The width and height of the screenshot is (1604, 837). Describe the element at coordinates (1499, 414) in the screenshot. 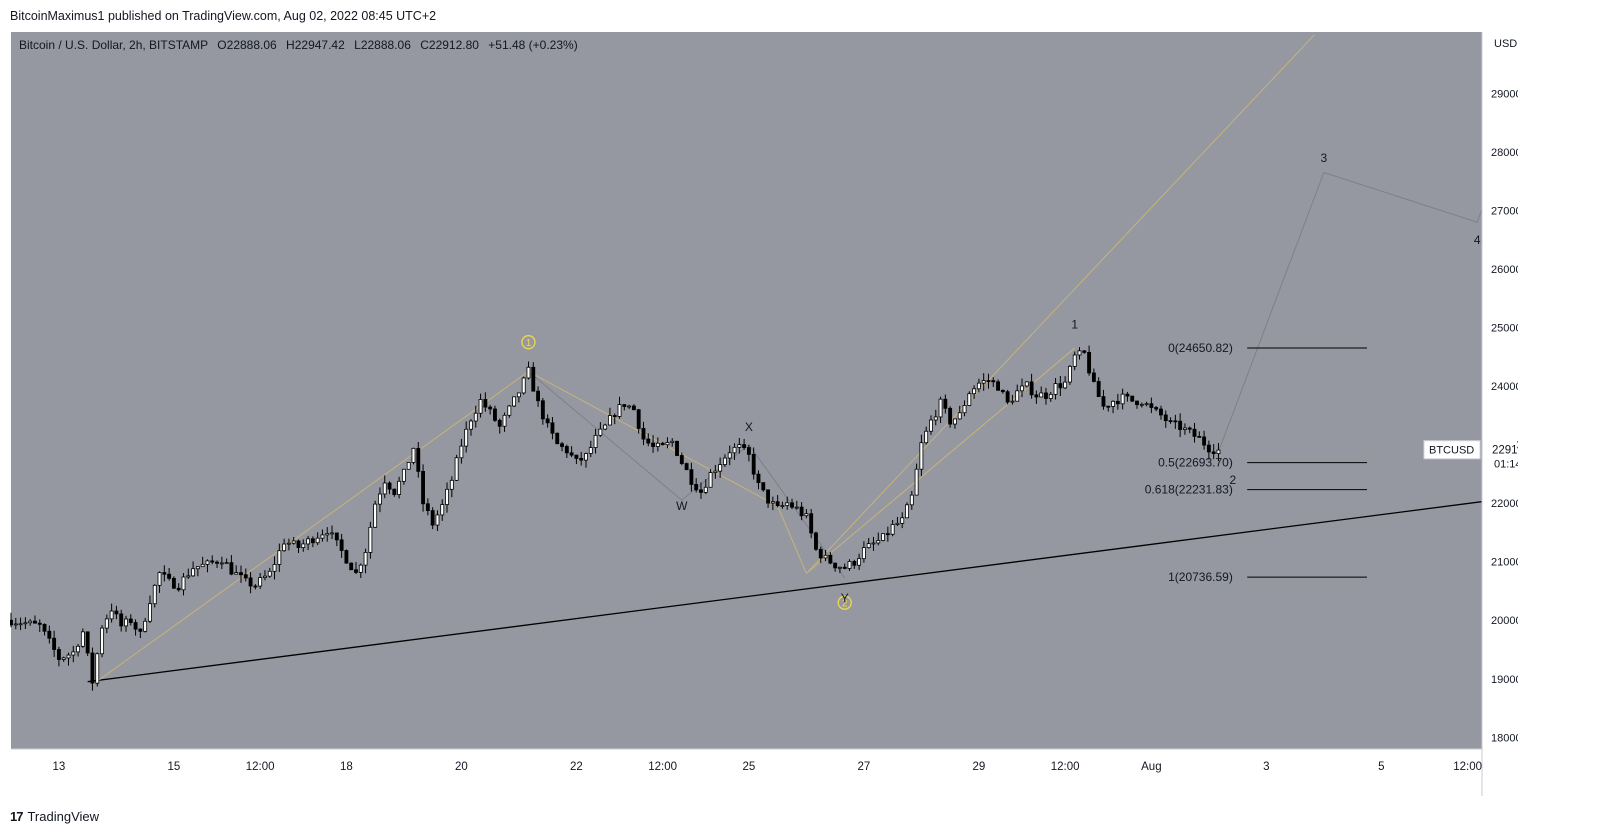

I see `price-axis` at that location.